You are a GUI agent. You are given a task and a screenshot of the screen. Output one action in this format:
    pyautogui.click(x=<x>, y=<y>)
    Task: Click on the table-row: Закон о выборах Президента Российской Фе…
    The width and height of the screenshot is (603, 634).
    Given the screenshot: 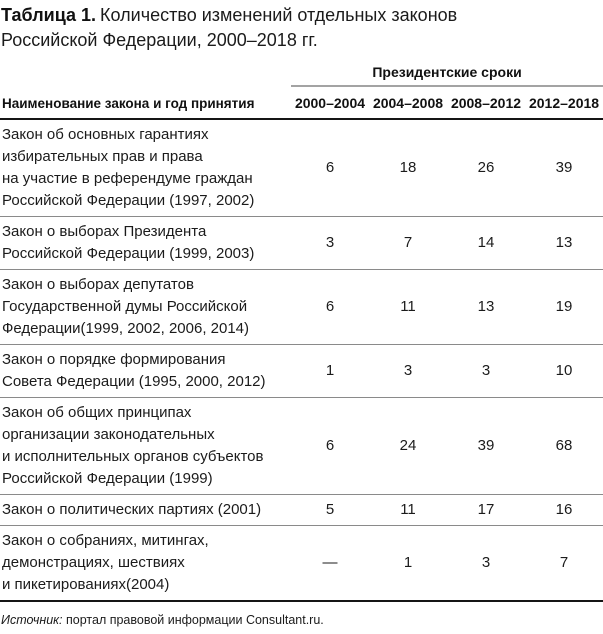 What is the action you would take?
    pyautogui.click(x=301, y=243)
    